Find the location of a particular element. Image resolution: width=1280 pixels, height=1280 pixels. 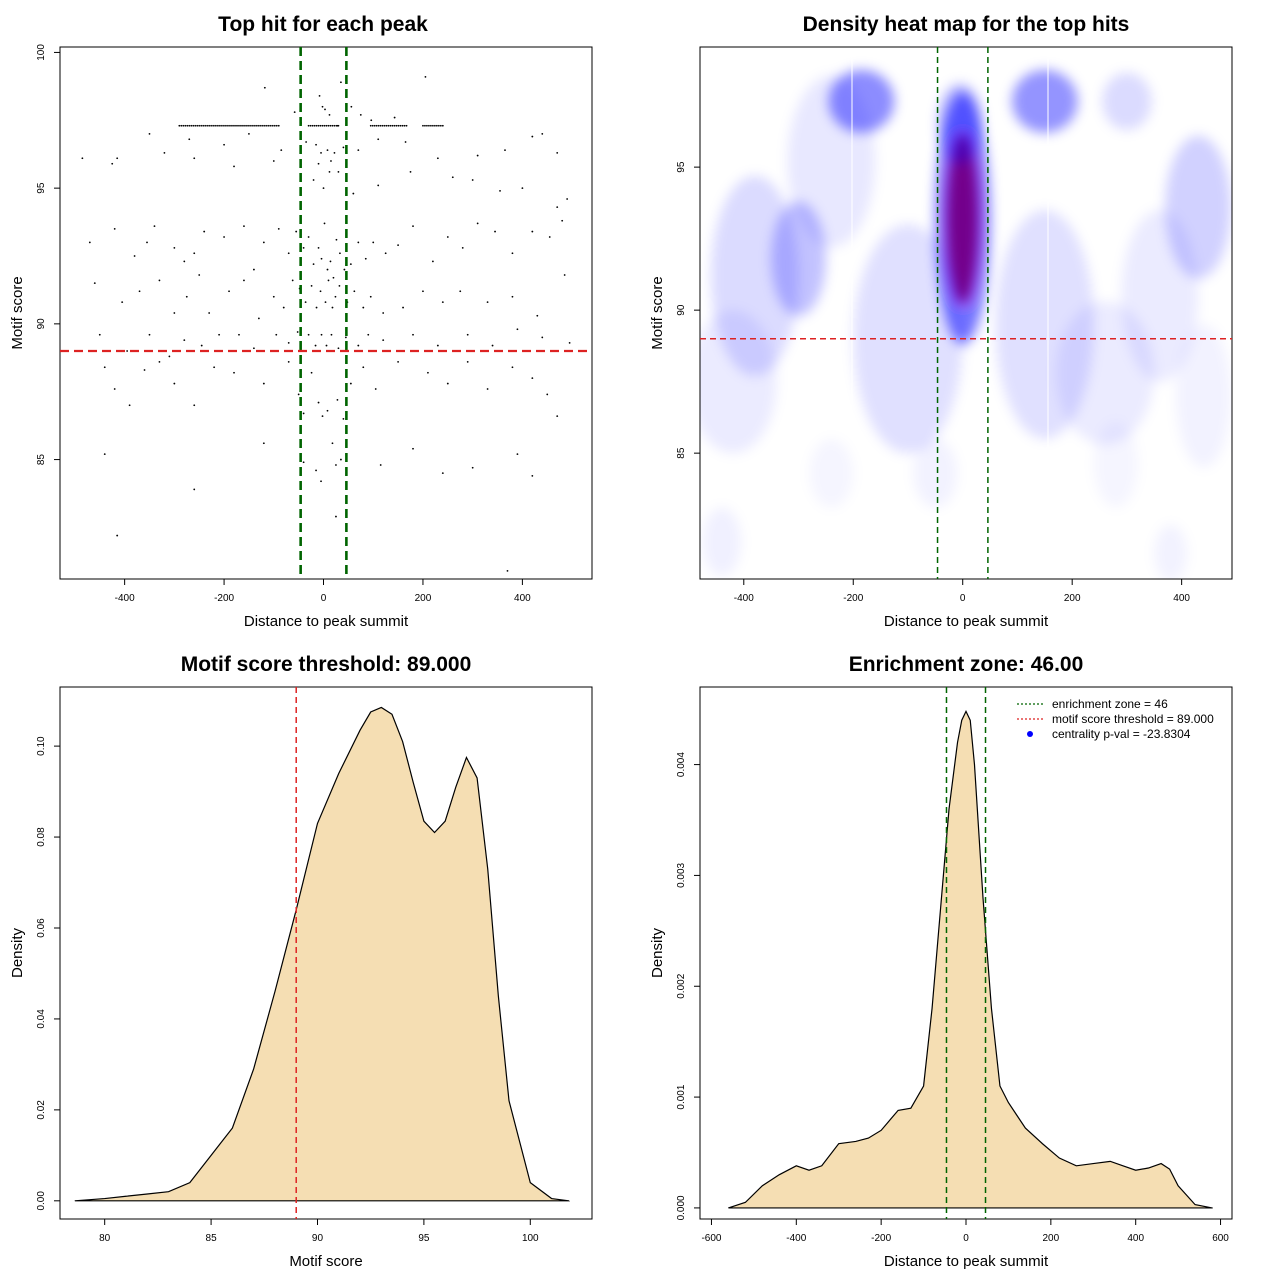

y-tick-label: 85 is located at coordinates (41, 460).